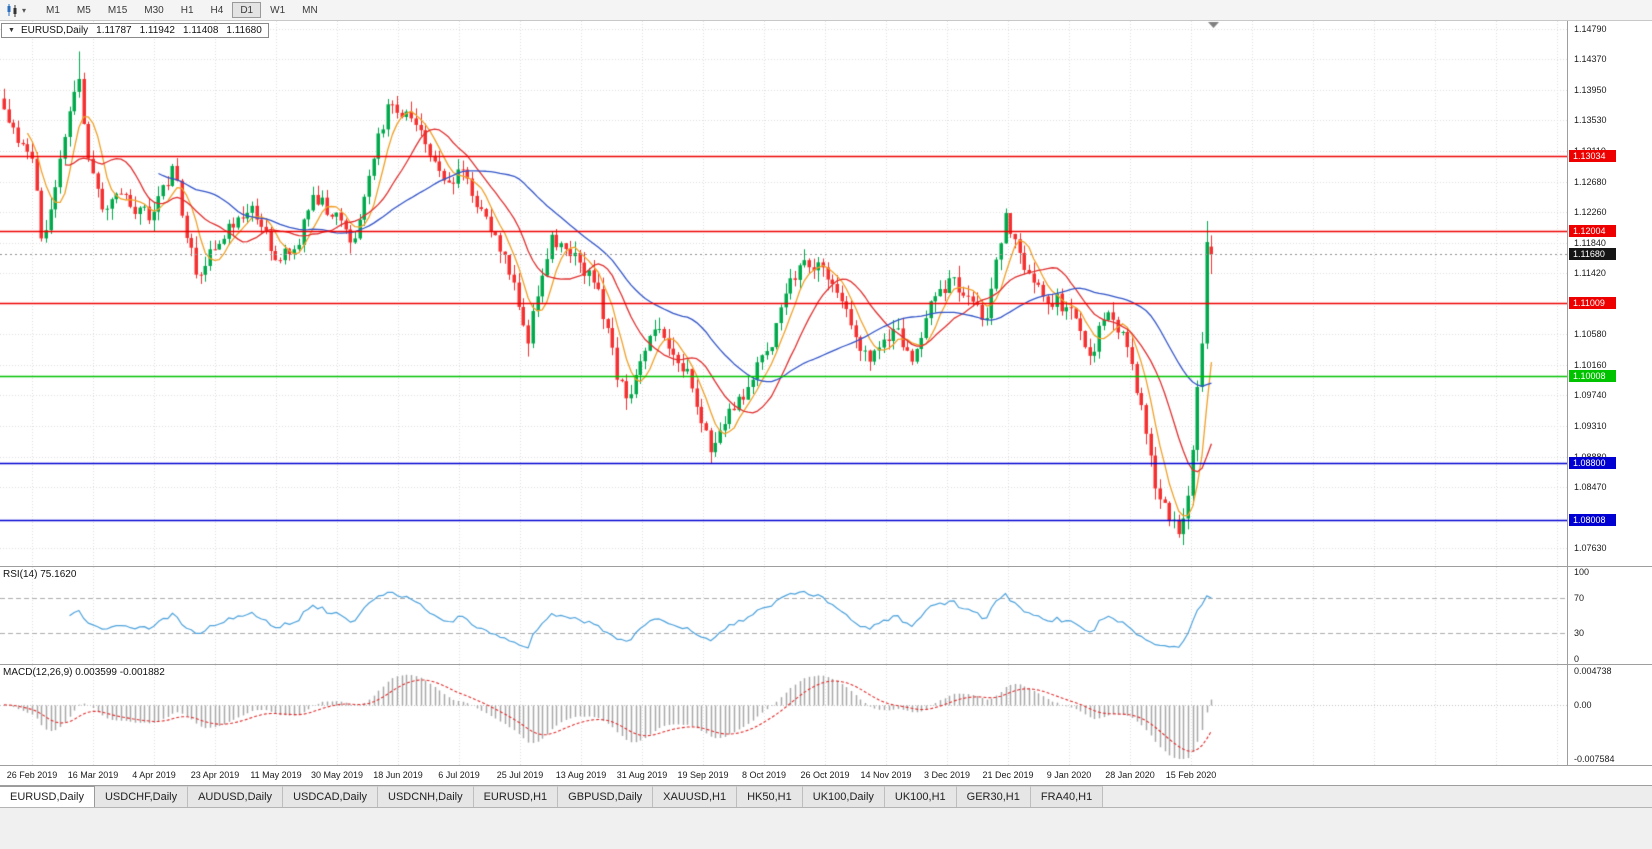  What do you see at coordinates (1130, 775) in the screenshot?
I see `date-tick-label: 28 Jan 2020` at bounding box center [1130, 775].